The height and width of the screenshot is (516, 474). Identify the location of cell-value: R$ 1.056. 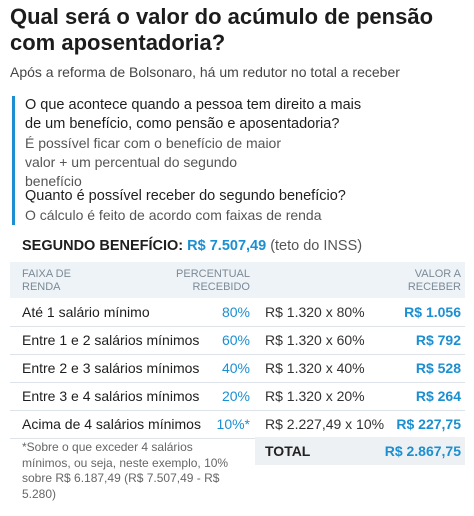
(432, 312).